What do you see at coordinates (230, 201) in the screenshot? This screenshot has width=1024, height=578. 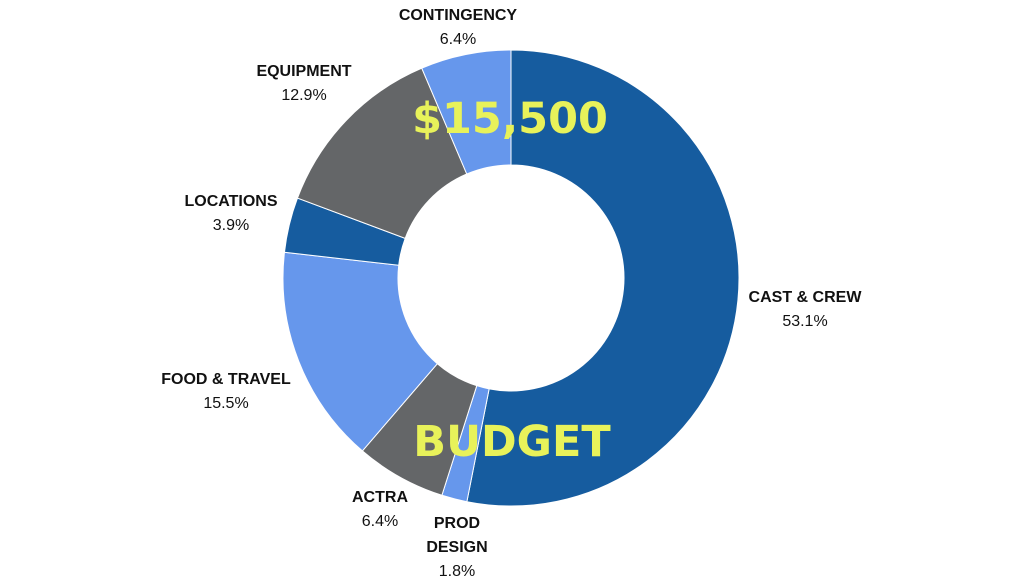 I see `slice-label-text: LOCATIONS` at bounding box center [230, 201].